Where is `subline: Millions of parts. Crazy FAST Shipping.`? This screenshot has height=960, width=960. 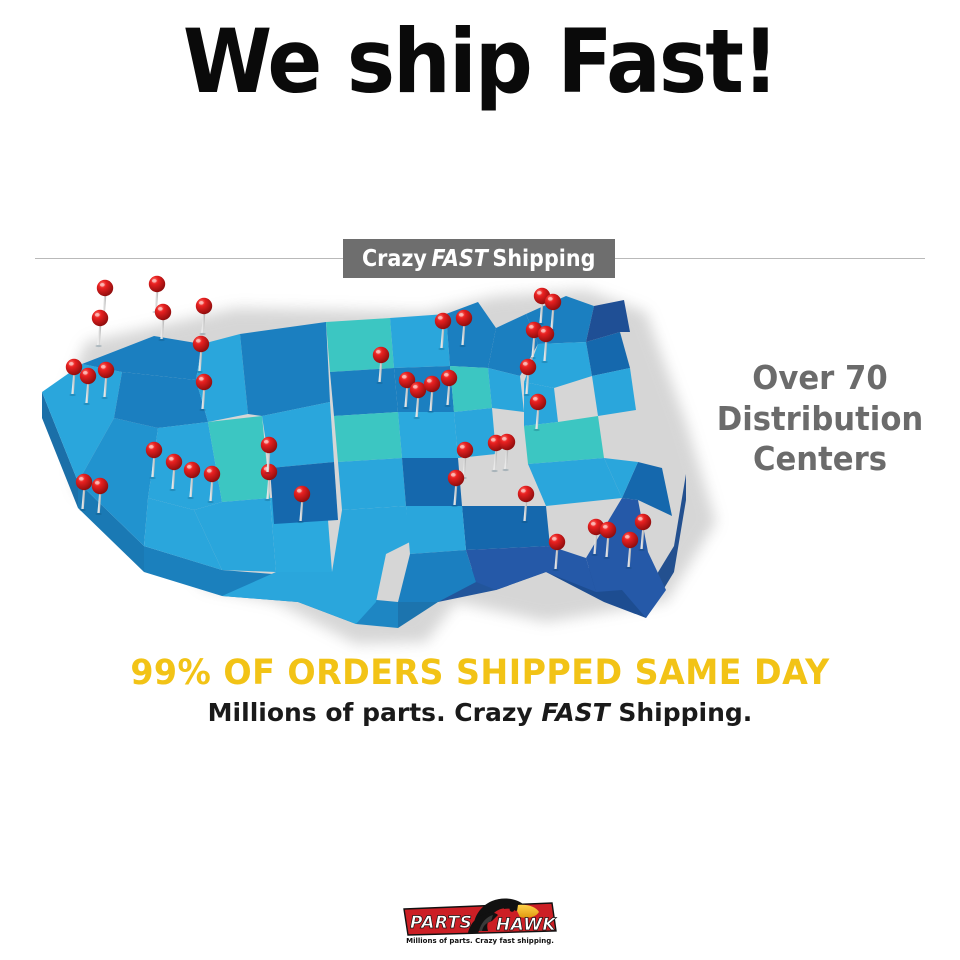 subline: Millions of parts. Crazy FAST Shipping. is located at coordinates (480, 712).